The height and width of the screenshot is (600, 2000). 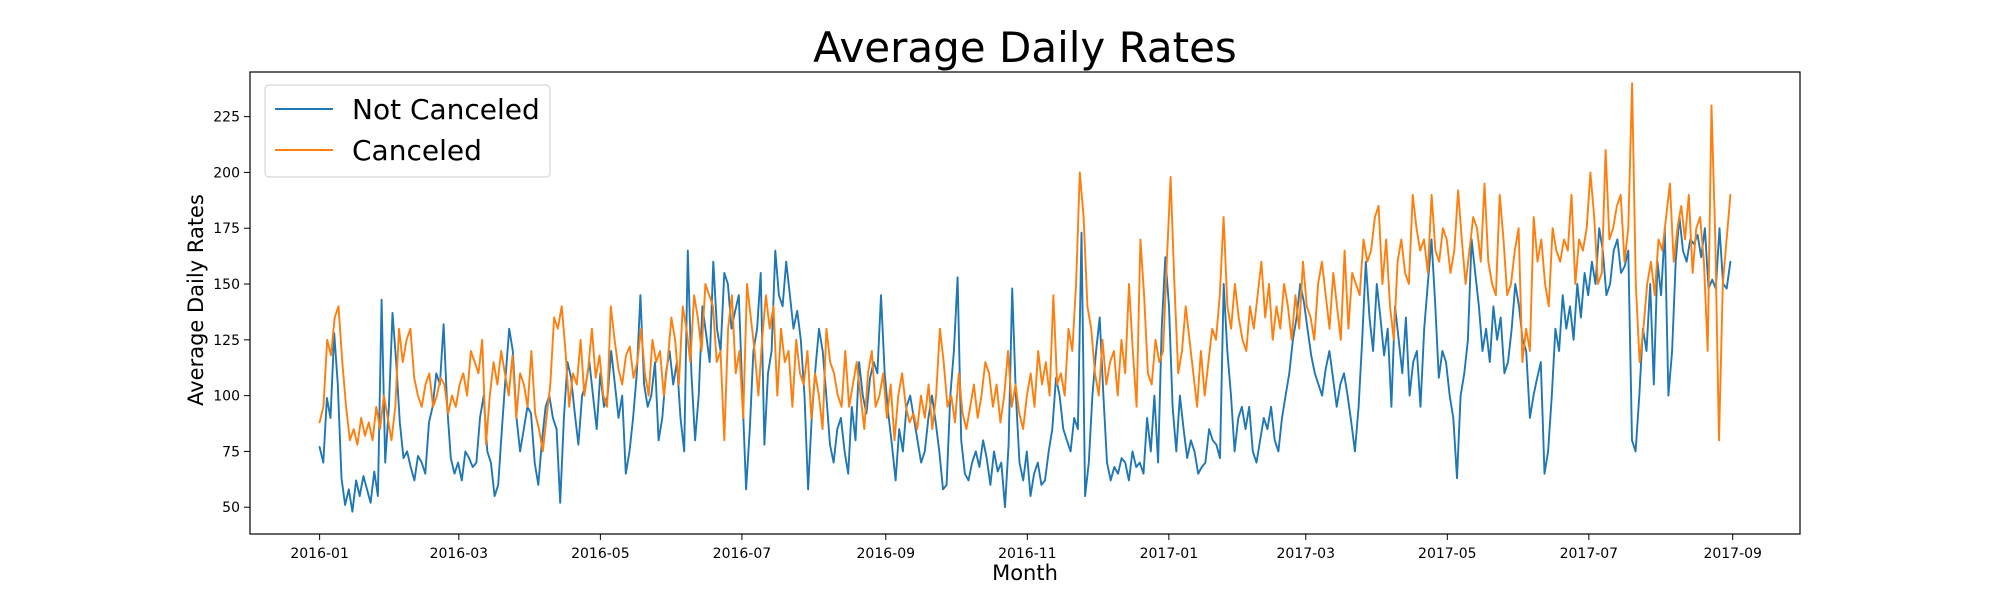 I want to click on y-axis-label: Average Daily Rates, so click(x=196, y=300).